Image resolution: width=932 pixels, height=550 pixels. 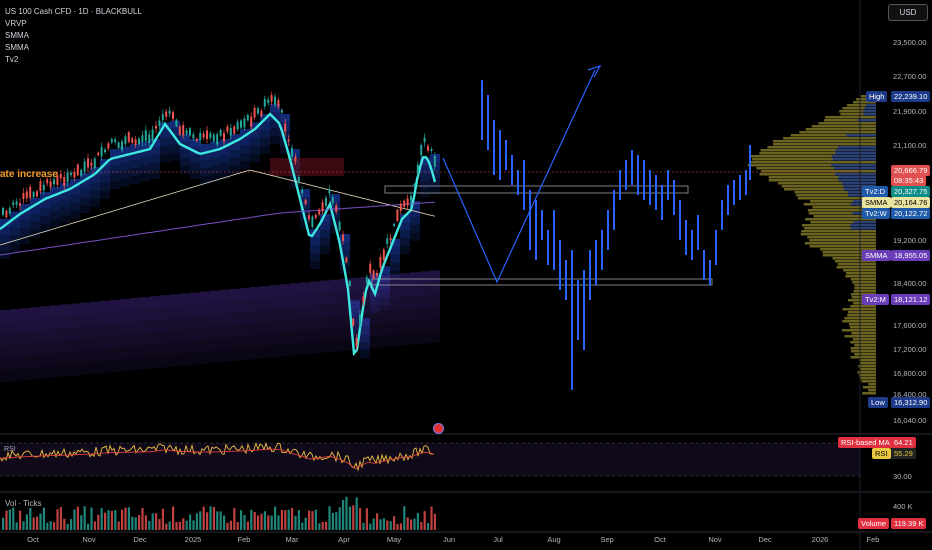 What do you see at coordinates (16, 23) in the screenshot?
I see `indicator-vrvp: VRVP` at bounding box center [16, 23].